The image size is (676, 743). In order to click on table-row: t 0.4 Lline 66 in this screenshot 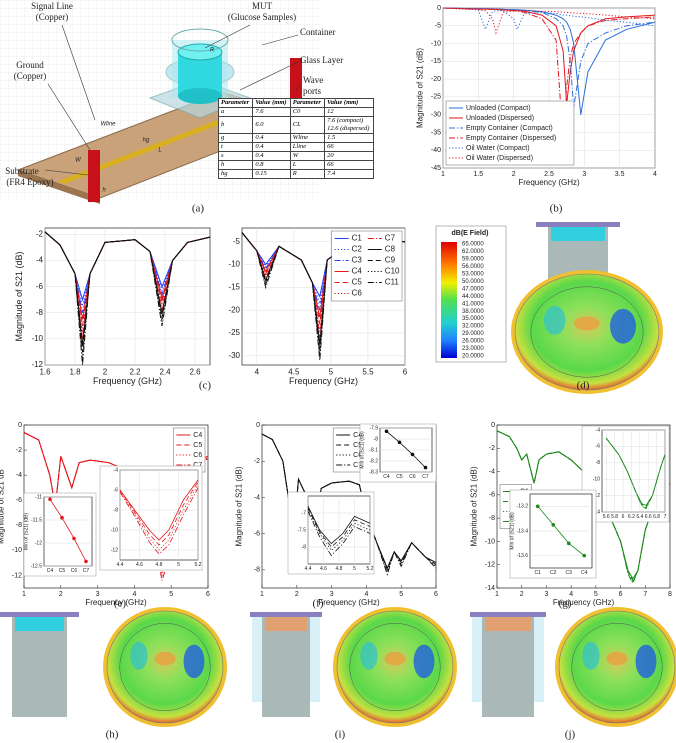, I will do `click(295, 147)`.